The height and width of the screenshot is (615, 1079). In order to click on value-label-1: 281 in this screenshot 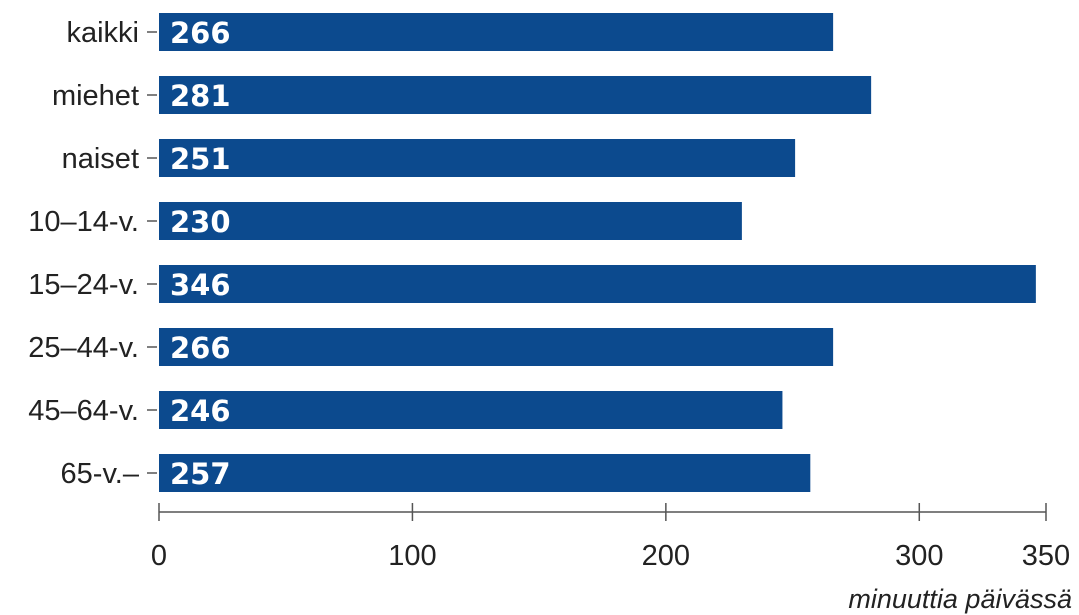, I will do `click(200, 96)`.